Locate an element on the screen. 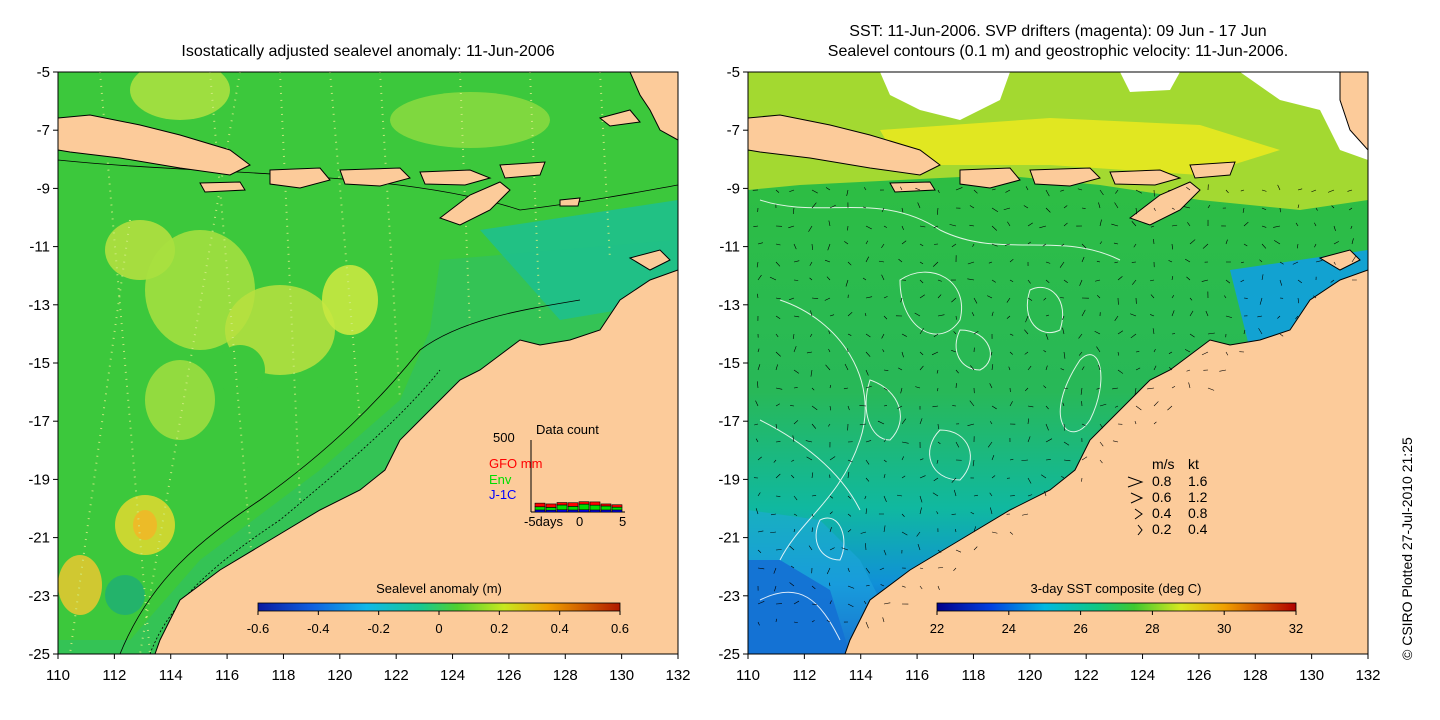 Image resolution: width=1440 pixels, height=720 pixels. x-tick-label: 116 is located at coordinates (917, 675).